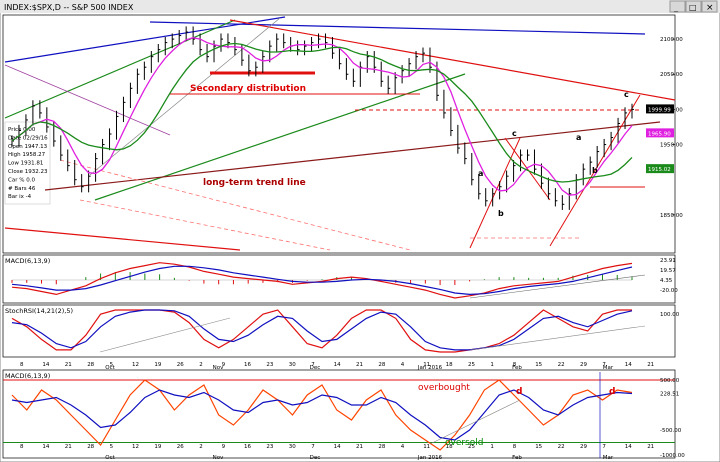 The width and height of the screenshot is (720, 462). Describe the element at coordinates (492, 365) in the screenshot. I see `x-tick-label: 1` at that location.